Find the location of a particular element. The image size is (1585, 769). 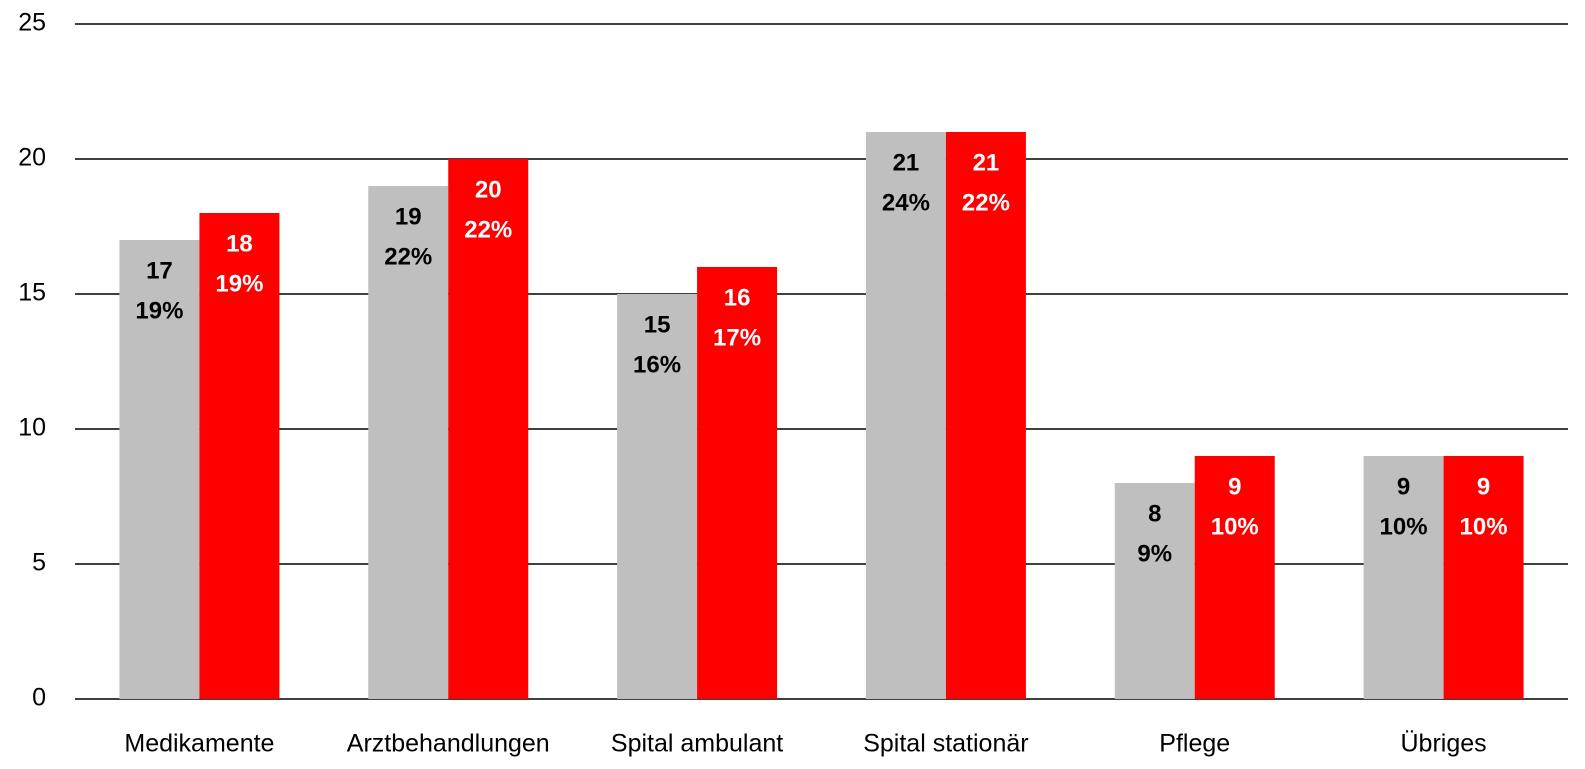

share-label: 9% is located at coordinates (1154, 553).